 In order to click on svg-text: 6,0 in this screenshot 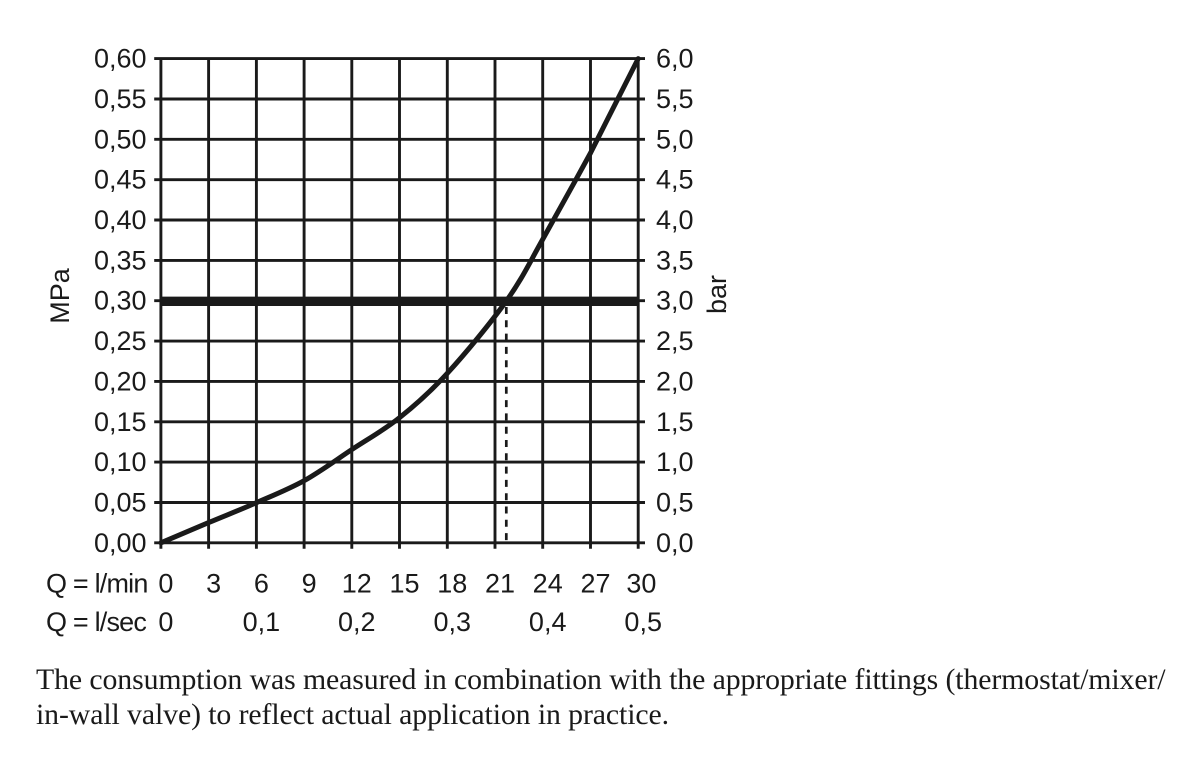, I will do `click(675, 59)`.